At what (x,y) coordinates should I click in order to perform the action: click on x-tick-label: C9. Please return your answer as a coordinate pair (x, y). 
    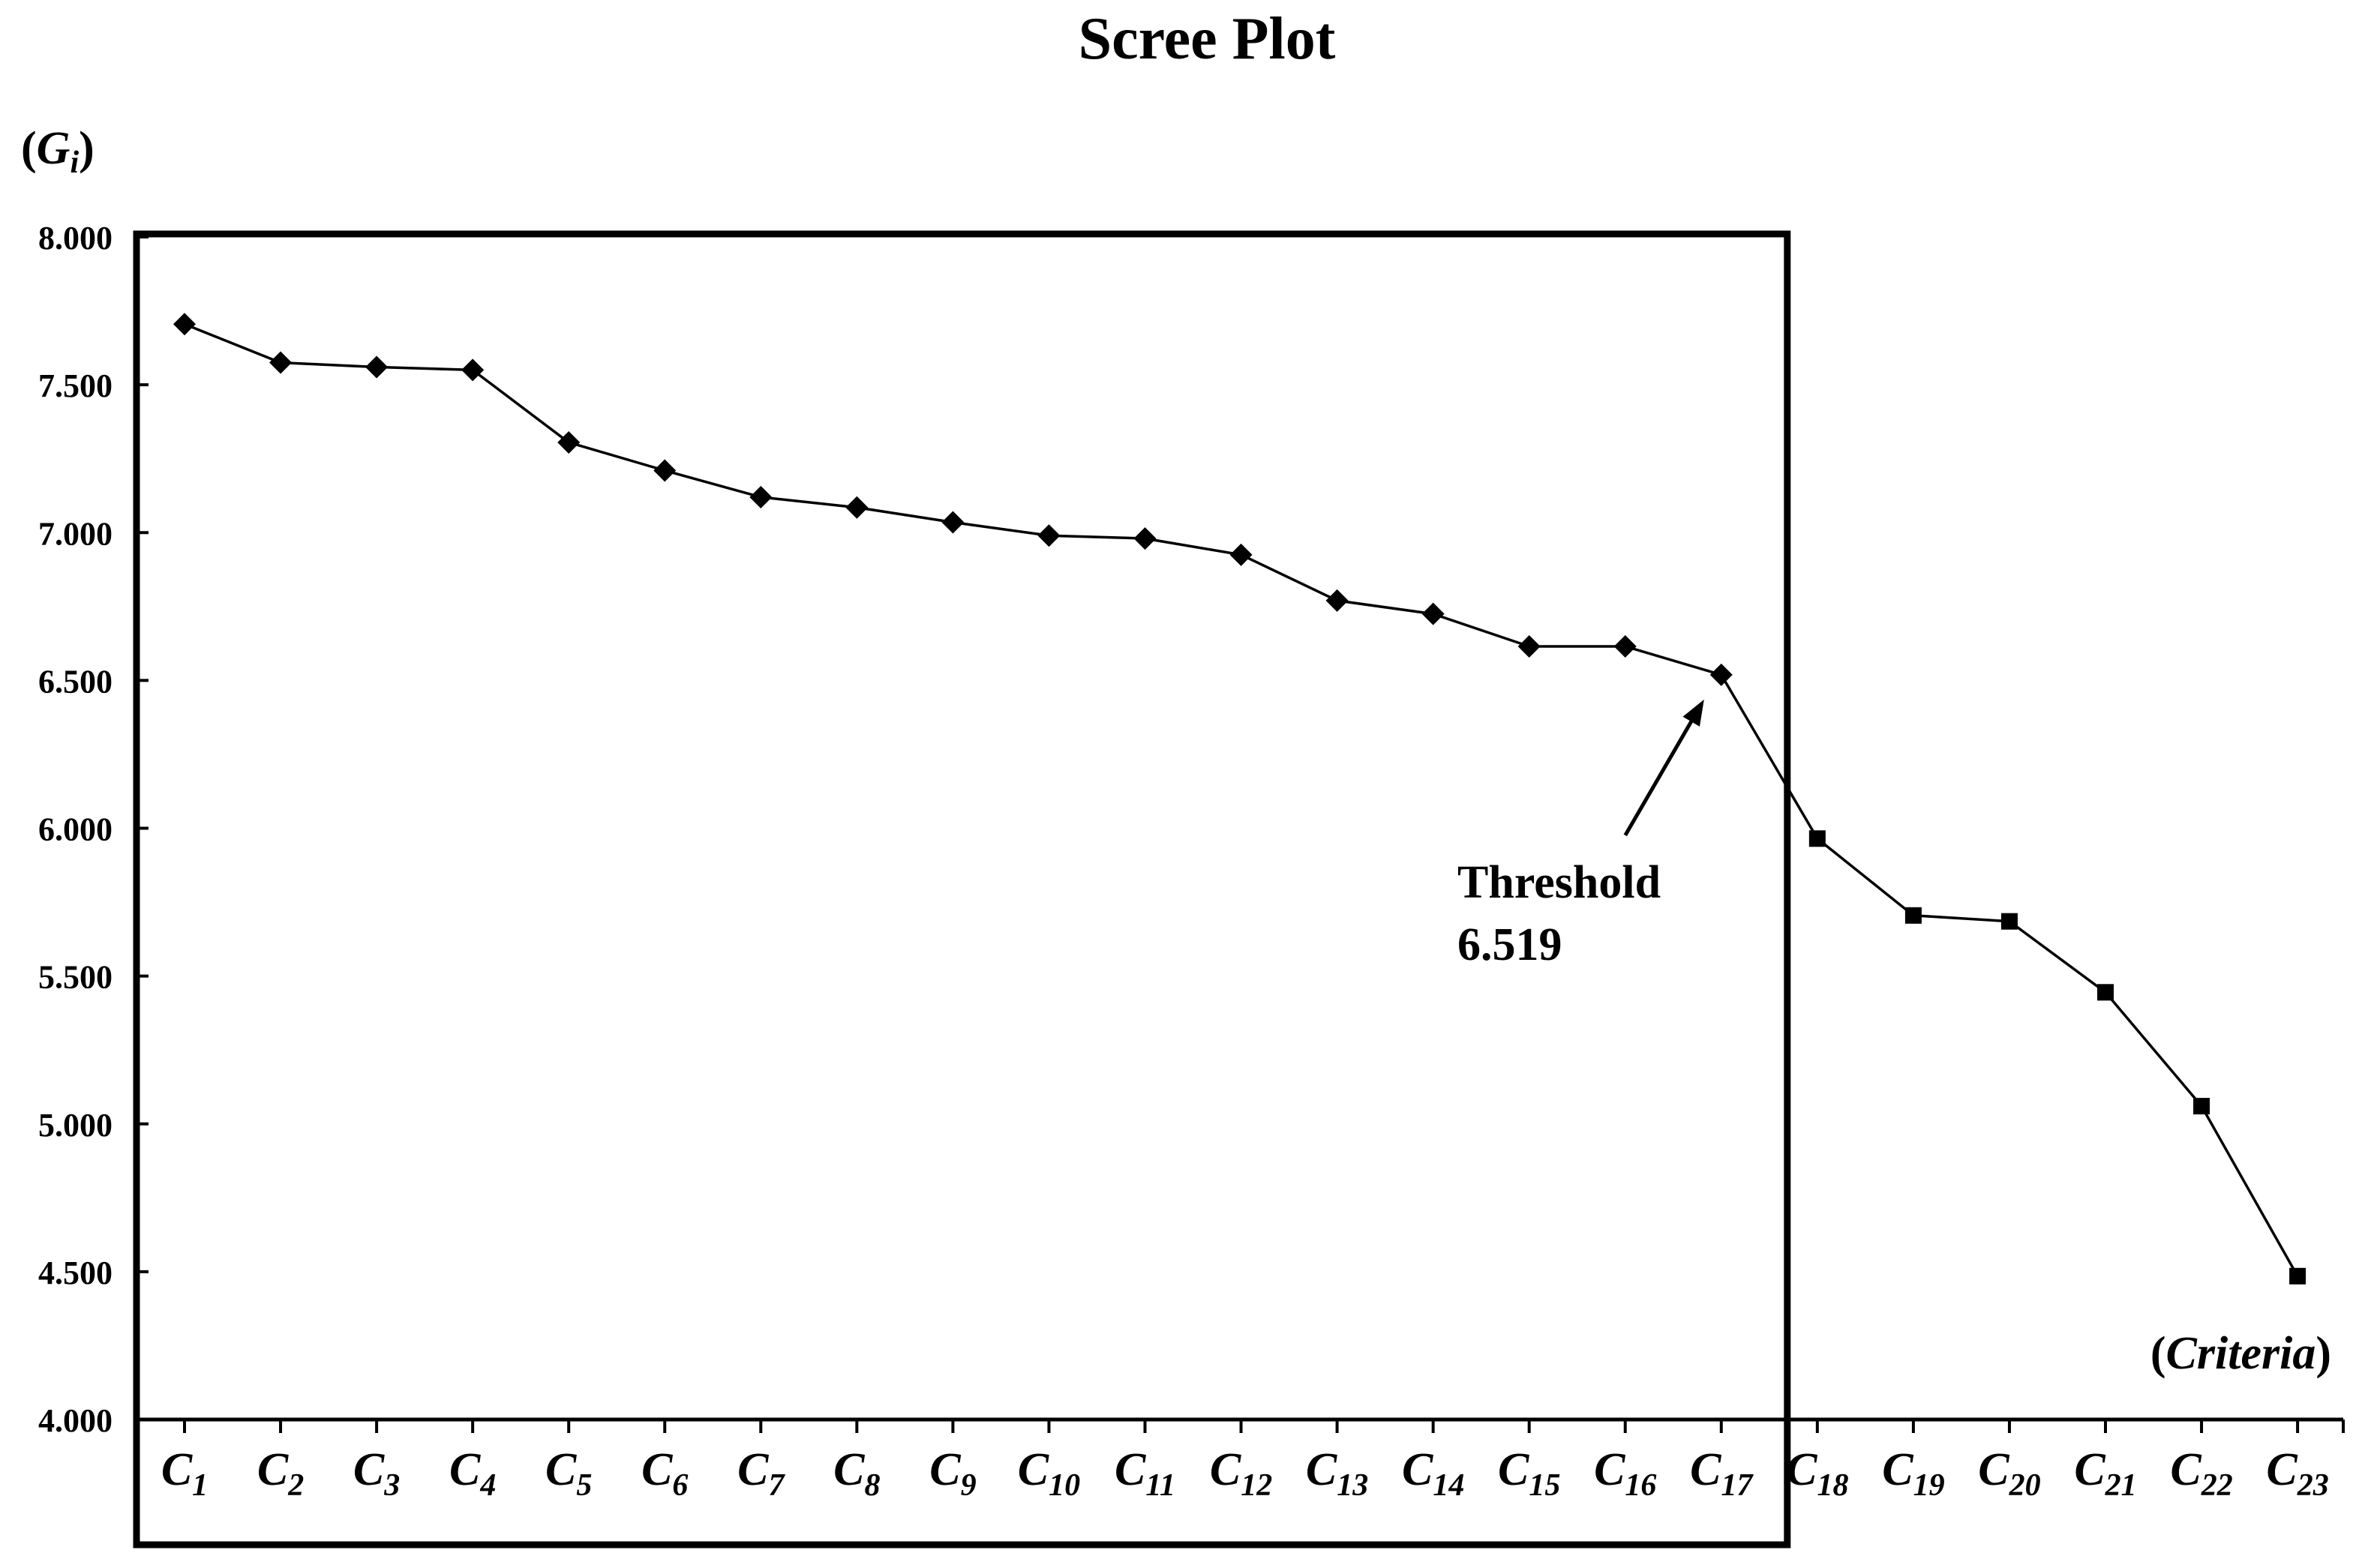
    Looking at the image, I should click on (952, 1473).